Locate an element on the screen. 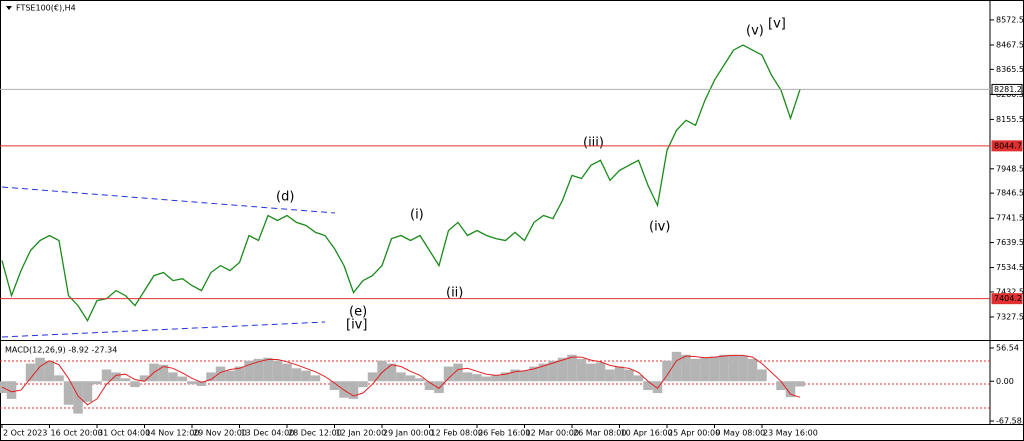  y-tick-label: 8467.5 is located at coordinates (1010, 44).